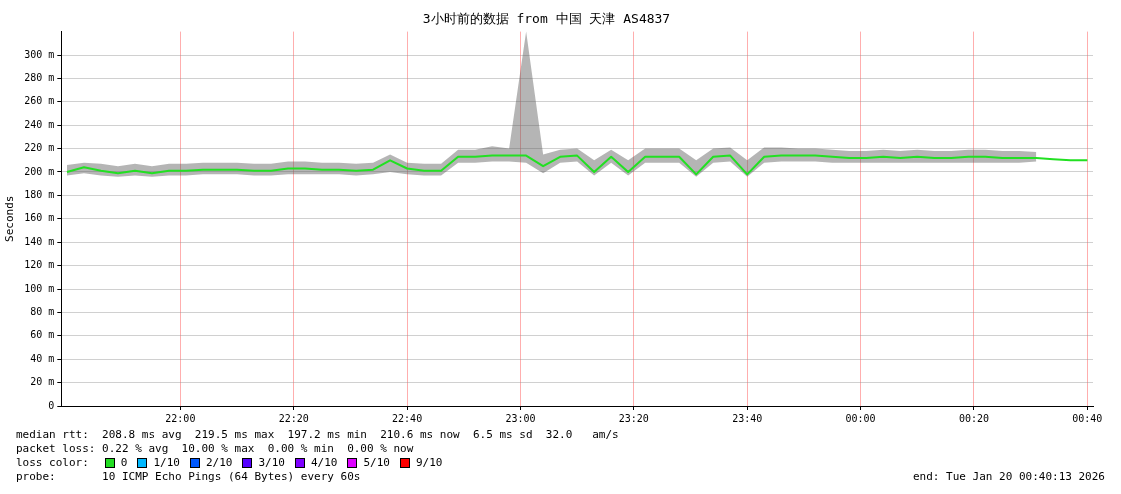 This screenshot has height=494, width=1121. I want to click on x-tick-label: 22:00, so click(180, 418).